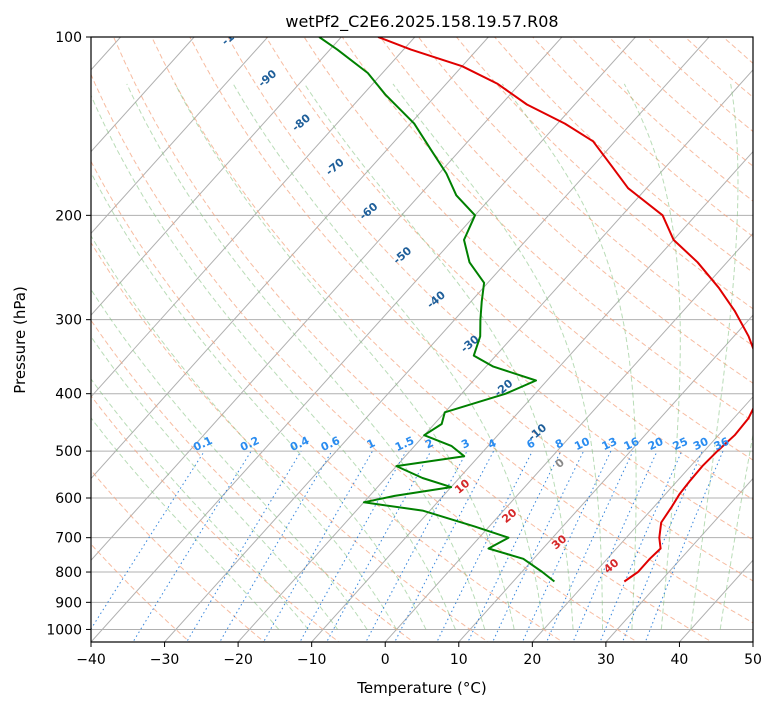 Image resolution: width=775 pixels, height=708 pixels. I want to click on x-tick-label: −40, so click(91, 660).